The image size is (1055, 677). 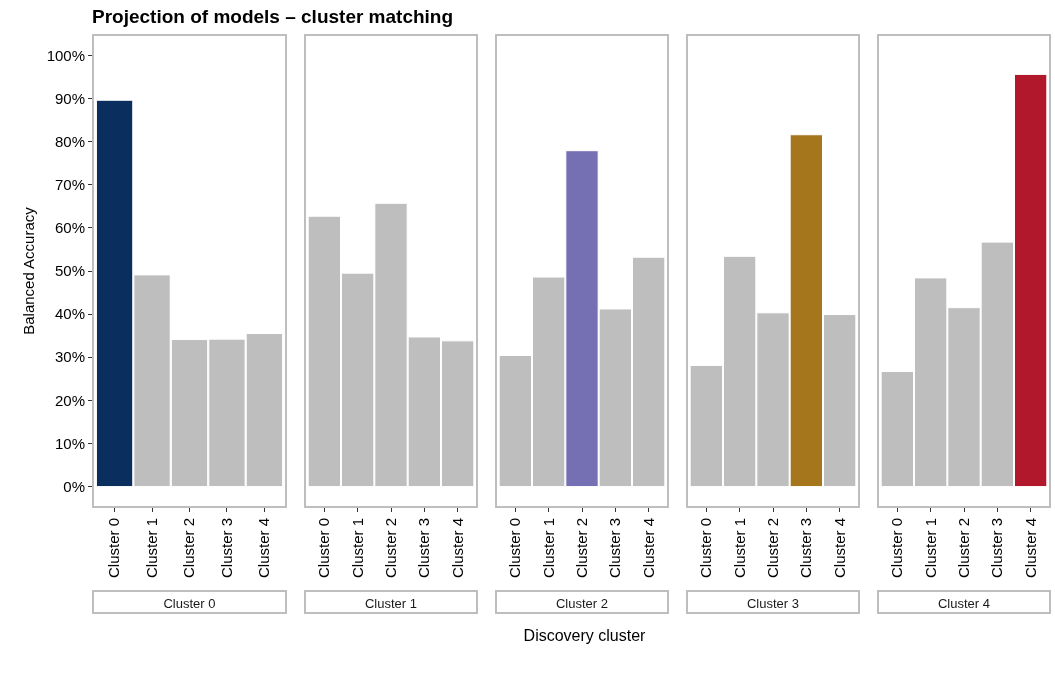 I want to click on text: Cluster 4, so click(x=964, y=602).